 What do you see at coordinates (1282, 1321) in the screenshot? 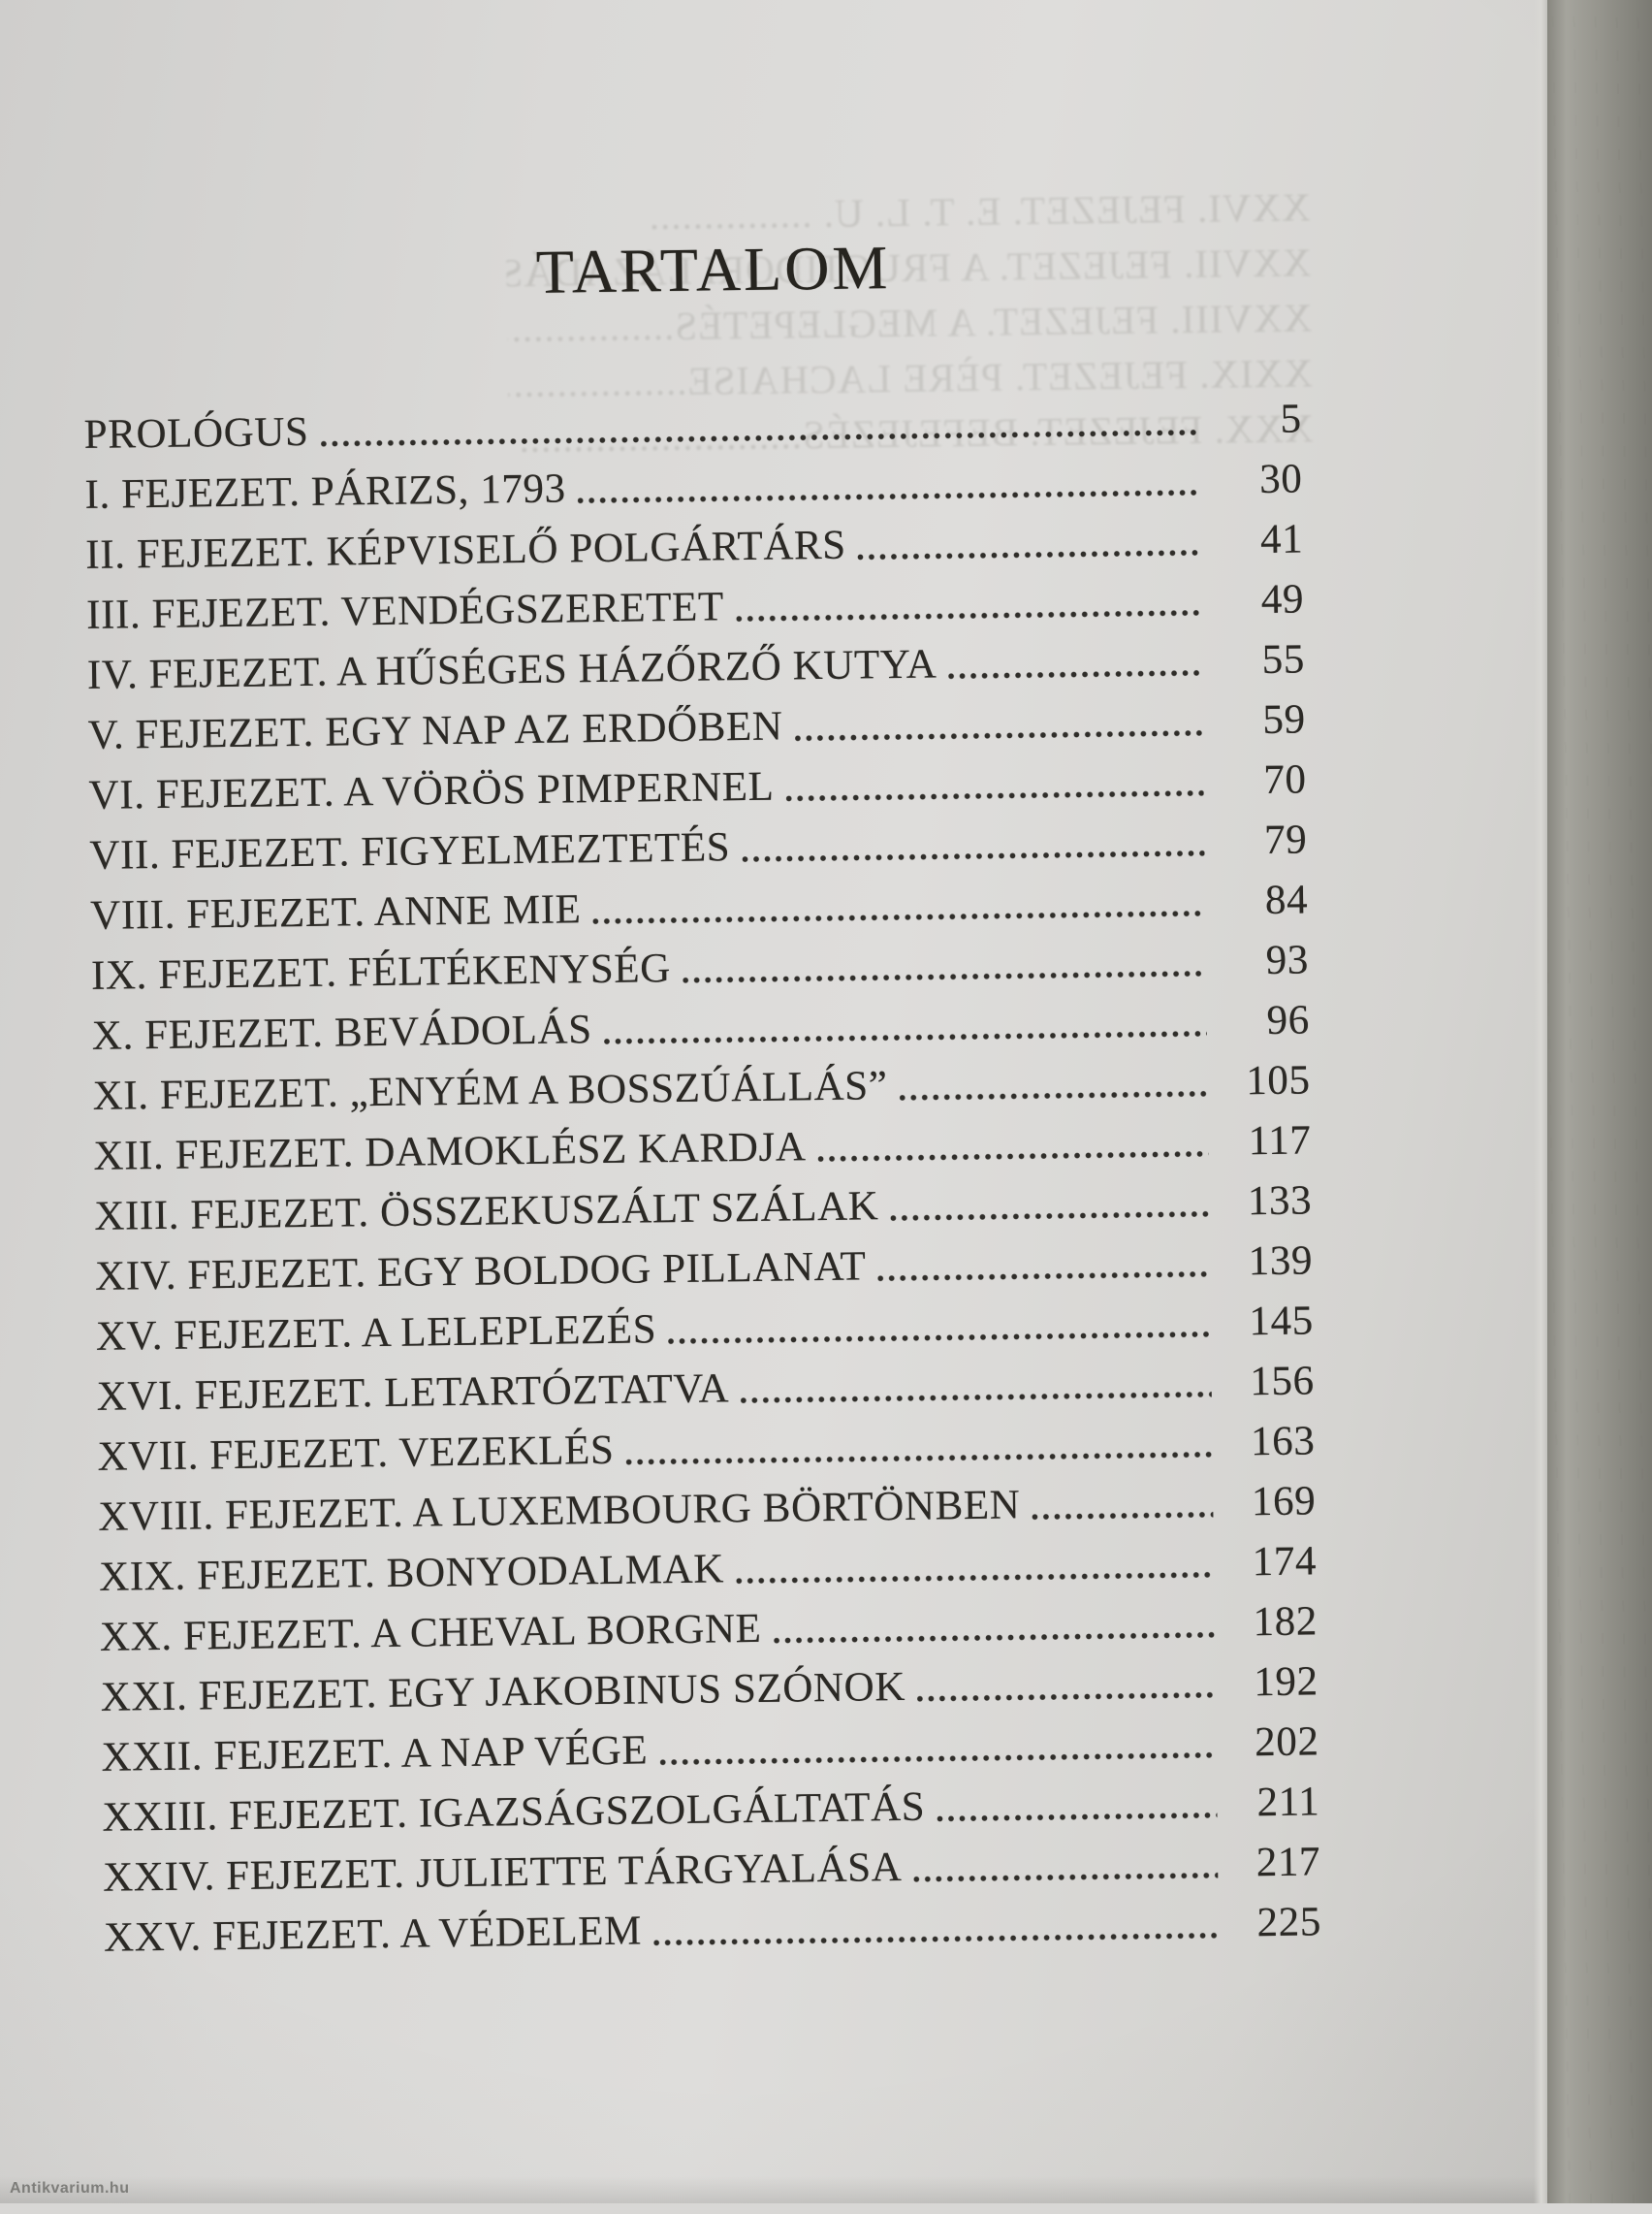
I see `toc-entry-page-number: 145` at bounding box center [1282, 1321].